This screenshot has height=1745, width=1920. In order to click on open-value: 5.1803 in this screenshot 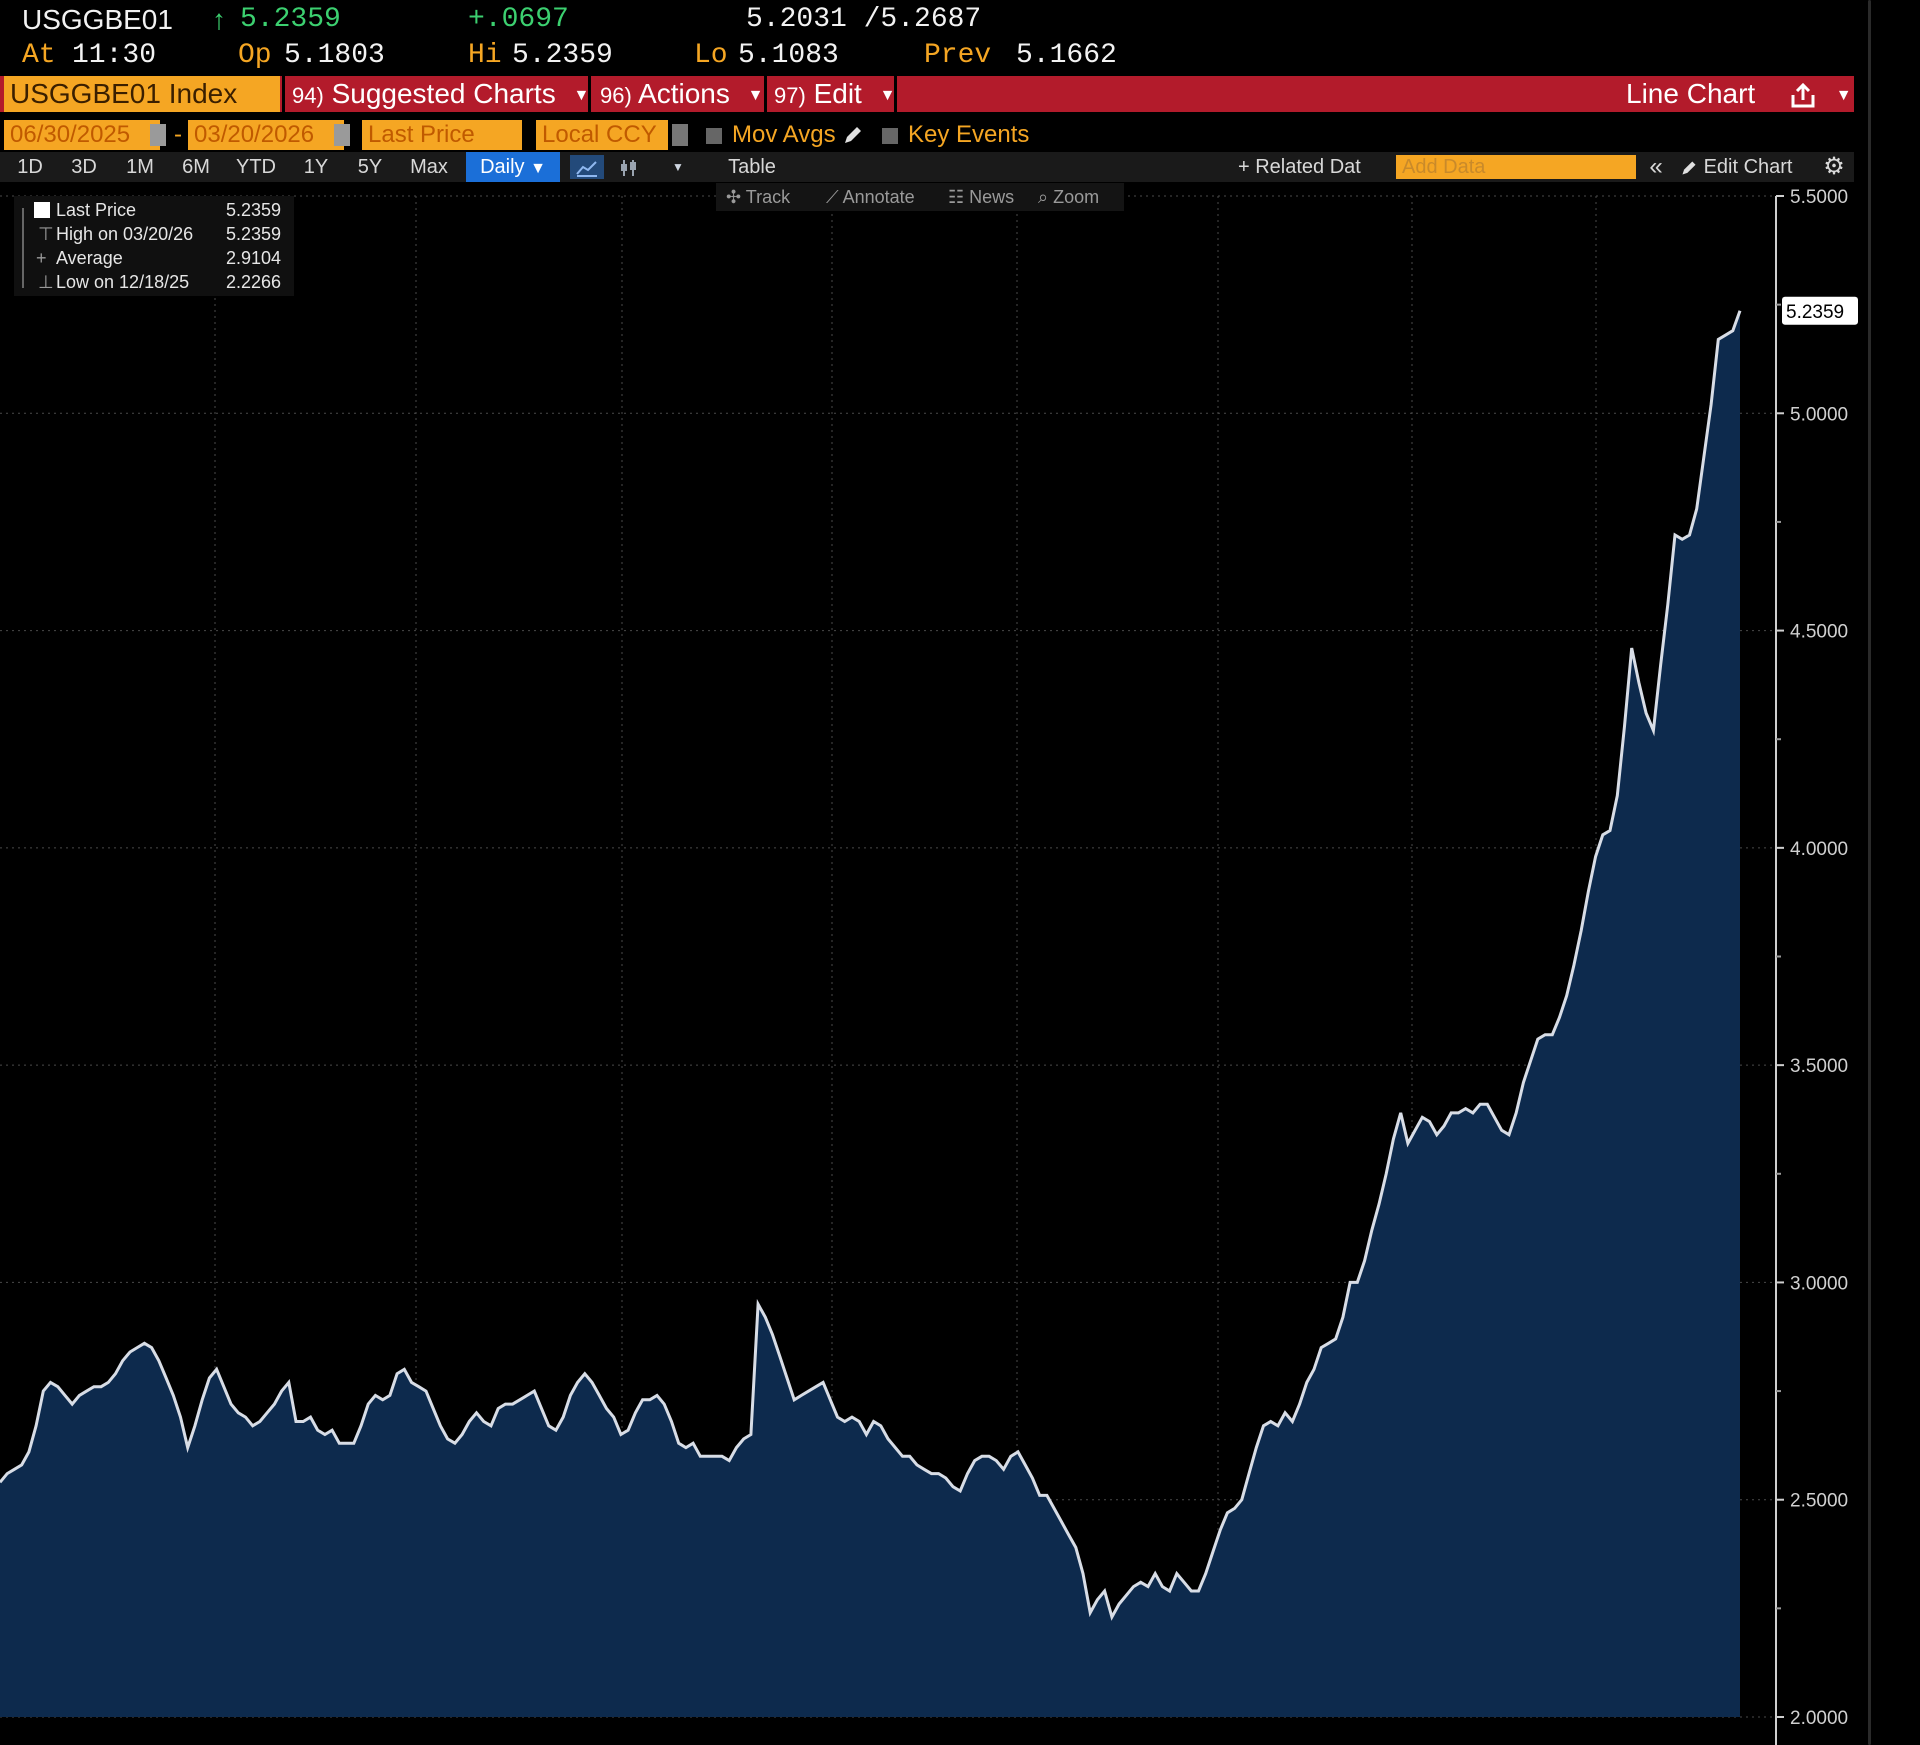, I will do `click(334, 55)`.